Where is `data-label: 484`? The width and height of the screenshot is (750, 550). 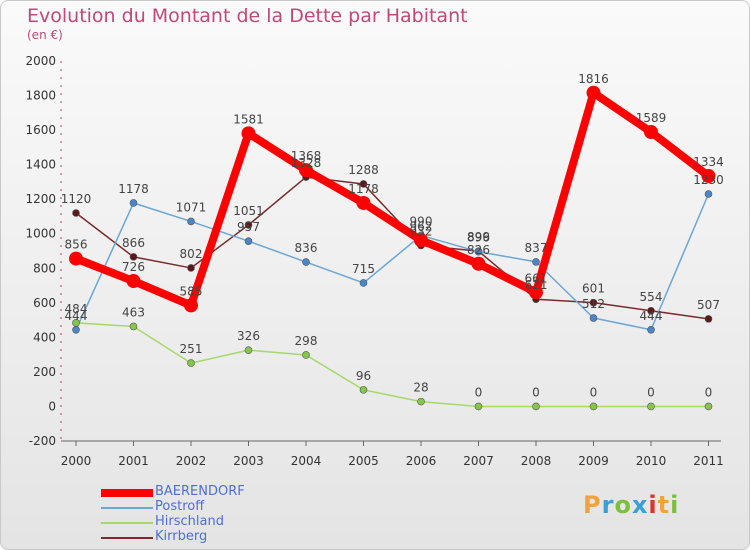
data-label: 484 is located at coordinates (76, 309).